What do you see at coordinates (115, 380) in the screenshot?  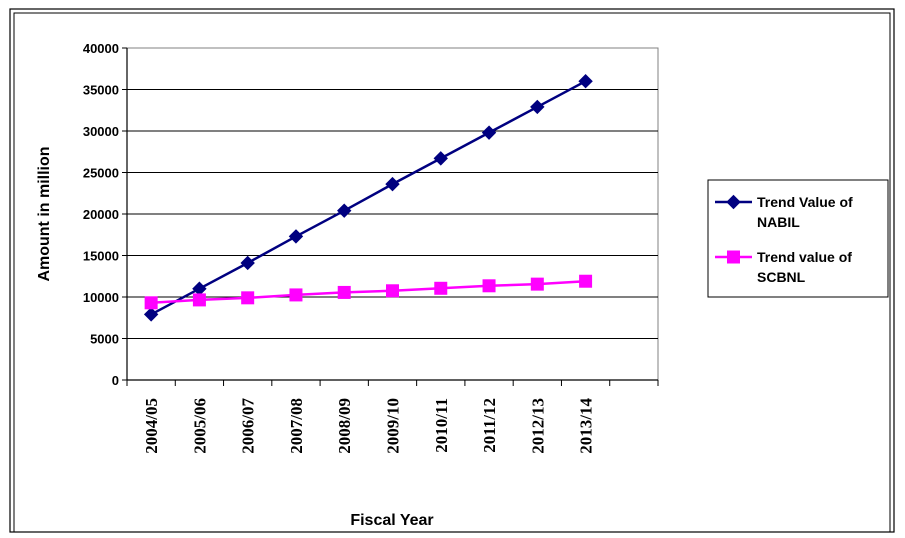 I see `y-tick-label: 0` at bounding box center [115, 380].